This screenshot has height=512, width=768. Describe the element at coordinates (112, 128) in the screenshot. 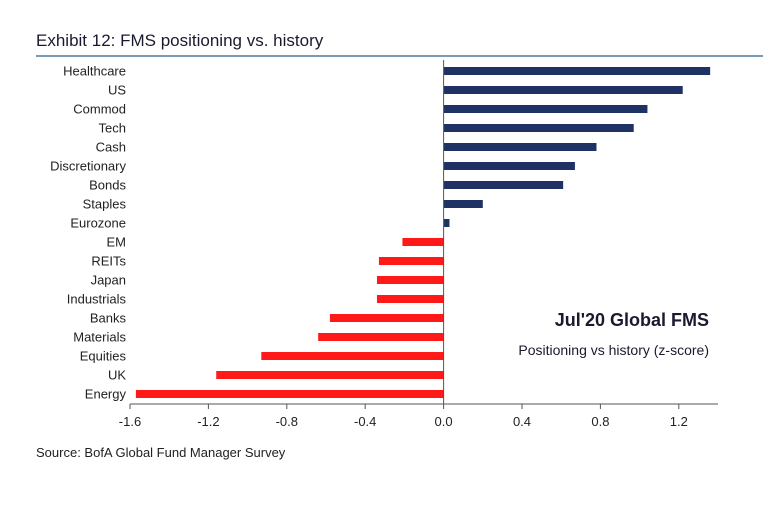

I see `category-label: Tech` at that location.